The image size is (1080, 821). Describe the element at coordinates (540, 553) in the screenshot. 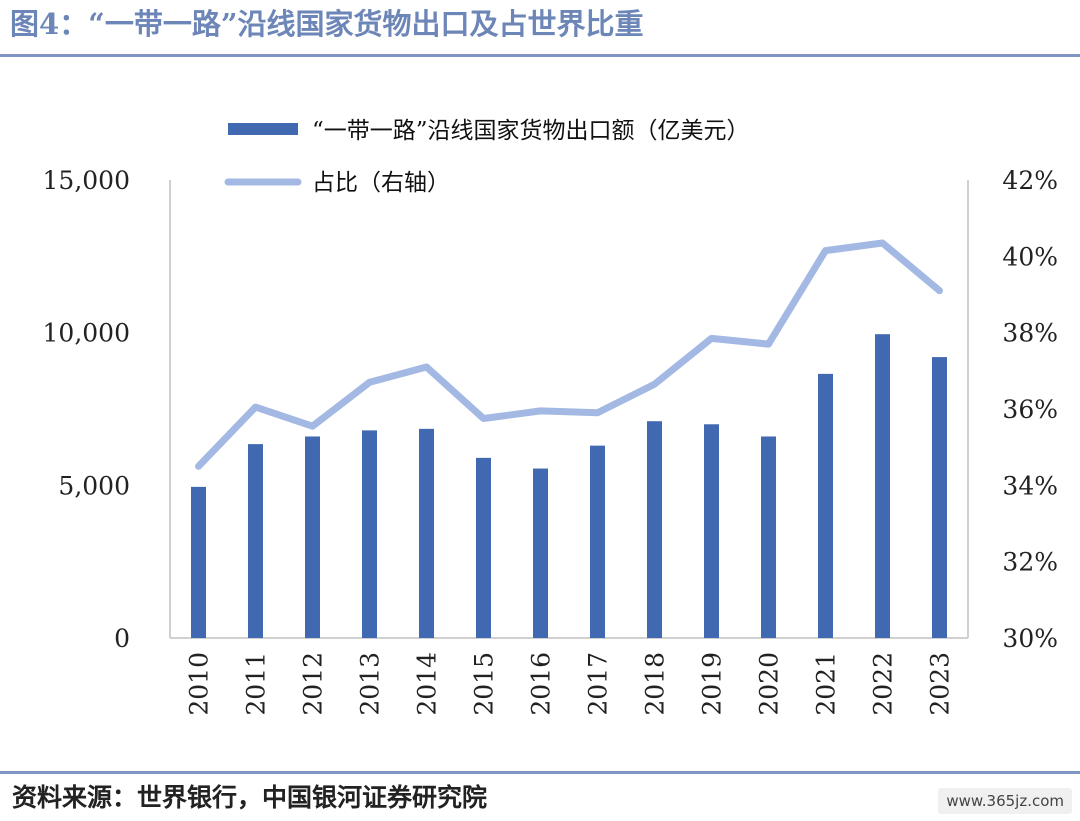

I see `bar-2016` at that location.